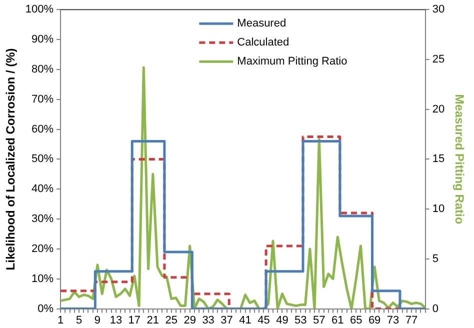  I want to click on y2-tick-label: 5, so click(435, 258).